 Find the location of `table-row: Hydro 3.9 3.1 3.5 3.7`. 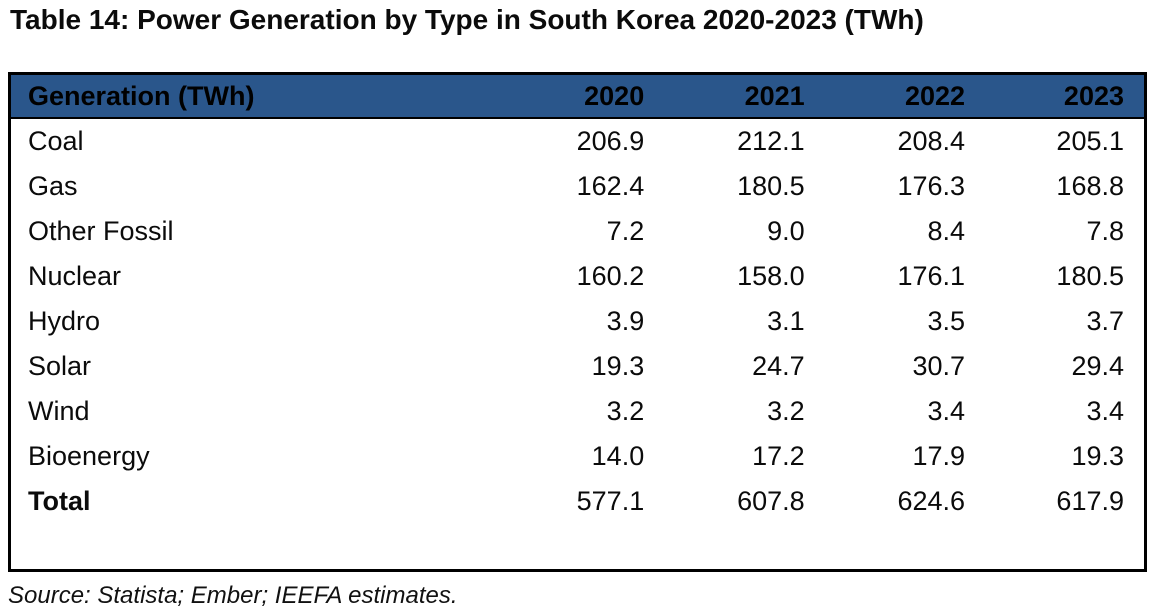

table-row: Hydro 3.9 3.1 3.5 3.7 is located at coordinates (578, 321).